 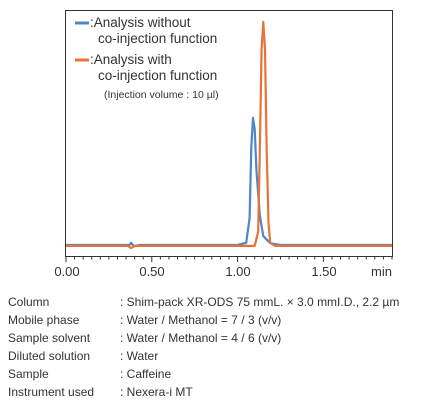 What do you see at coordinates (201, 320) in the screenshot?
I see `condition-value: : Water / Methanol = 7 / 3 (v/v)` at bounding box center [201, 320].